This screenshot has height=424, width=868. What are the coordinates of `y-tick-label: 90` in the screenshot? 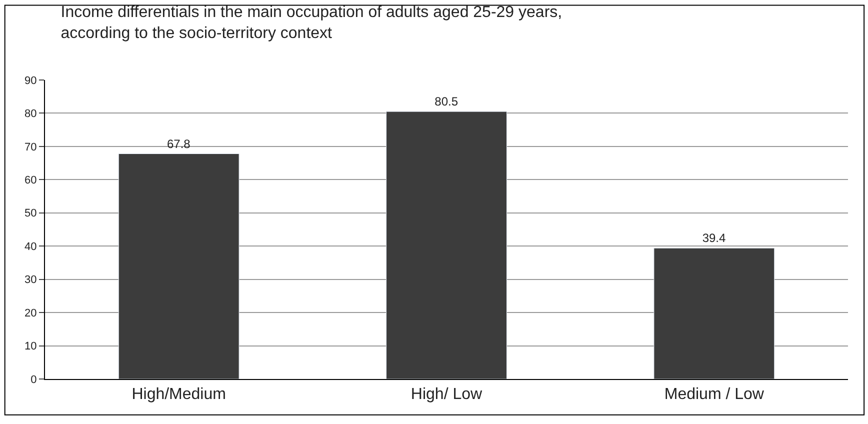 It's located at (30, 80).